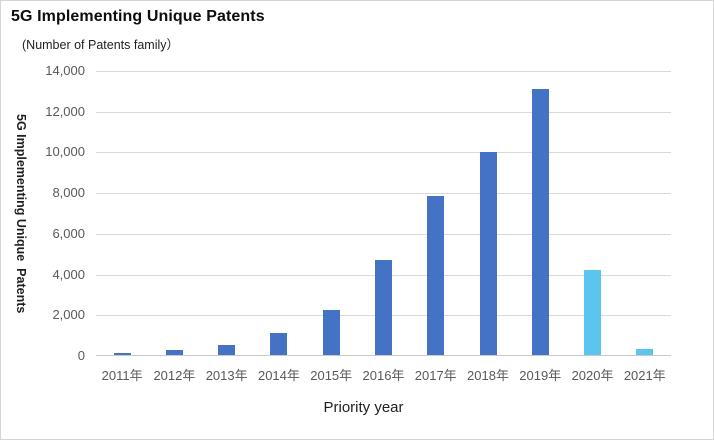 Image resolution: width=714 pixels, height=440 pixels. I want to click on y-tick-label: 0, so click(81, 355).